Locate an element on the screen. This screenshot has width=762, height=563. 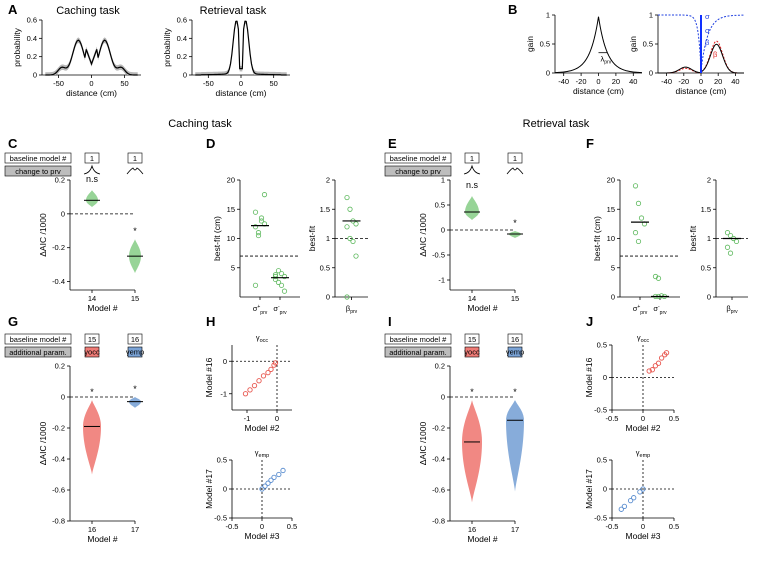
panel-i-param-label: γocc is located at coordinates (472, 352).